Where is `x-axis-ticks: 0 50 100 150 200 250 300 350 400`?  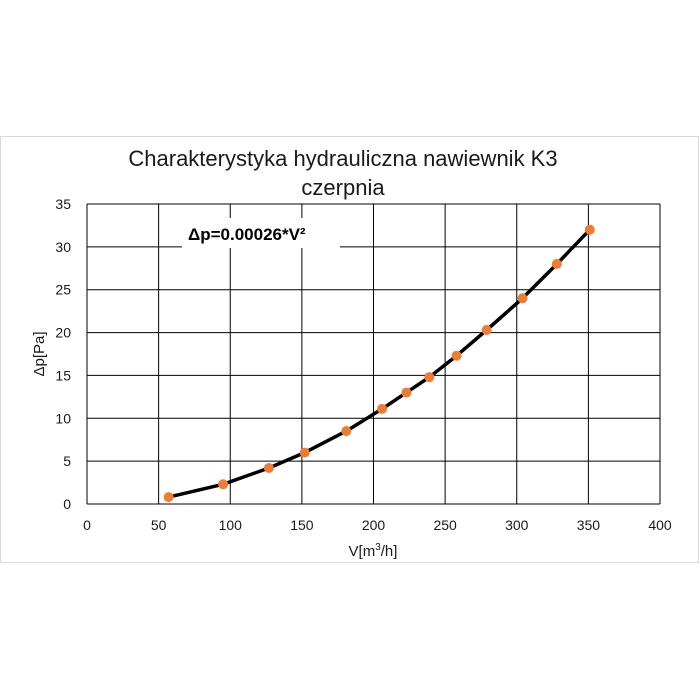
x-axis-ticks: 0 50 100 150 200 250 300 350 400 is located at coordinates (377, 525).